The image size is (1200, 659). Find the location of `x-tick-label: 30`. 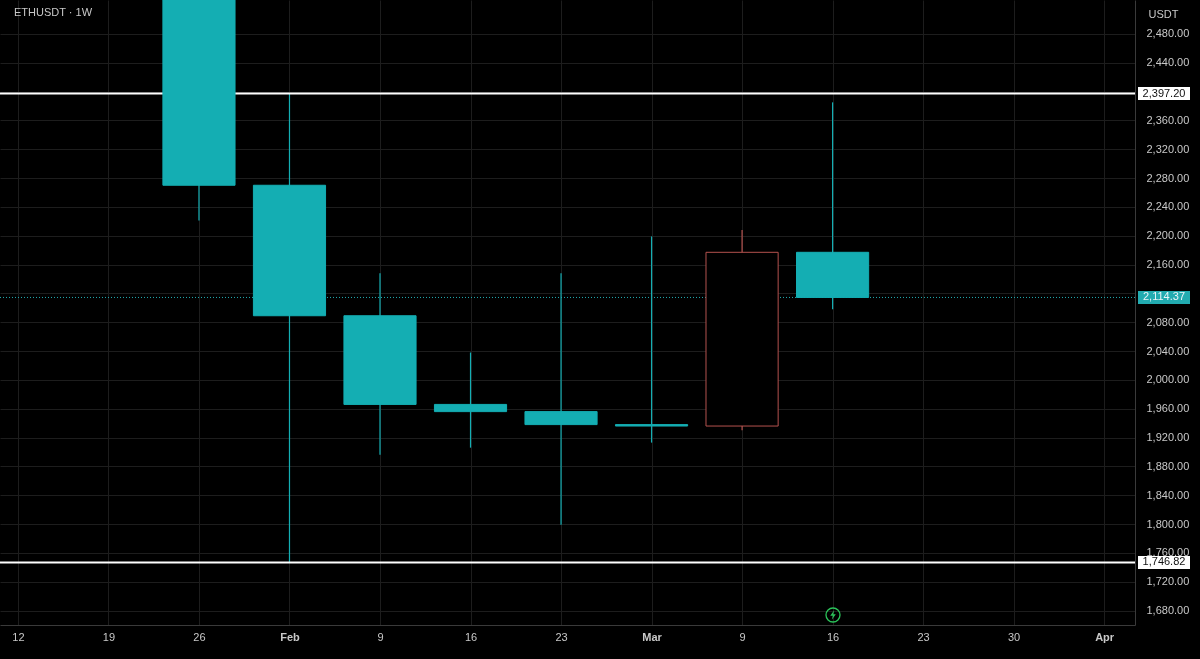

x-tick-label: 30 is located at coordinates (1014, 636).